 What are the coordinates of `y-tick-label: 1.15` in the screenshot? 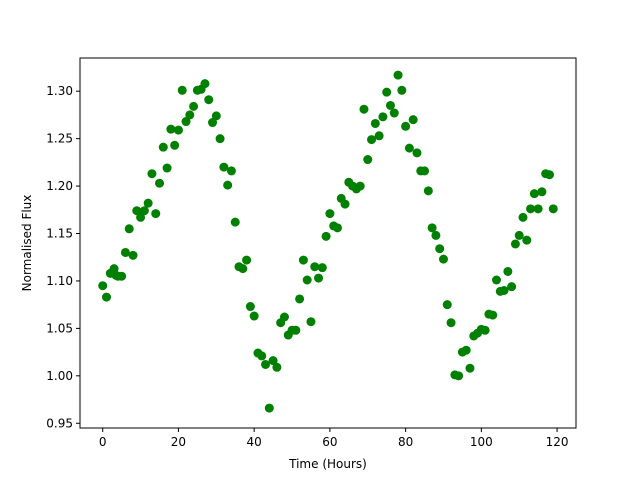 It's located at (59, 234).